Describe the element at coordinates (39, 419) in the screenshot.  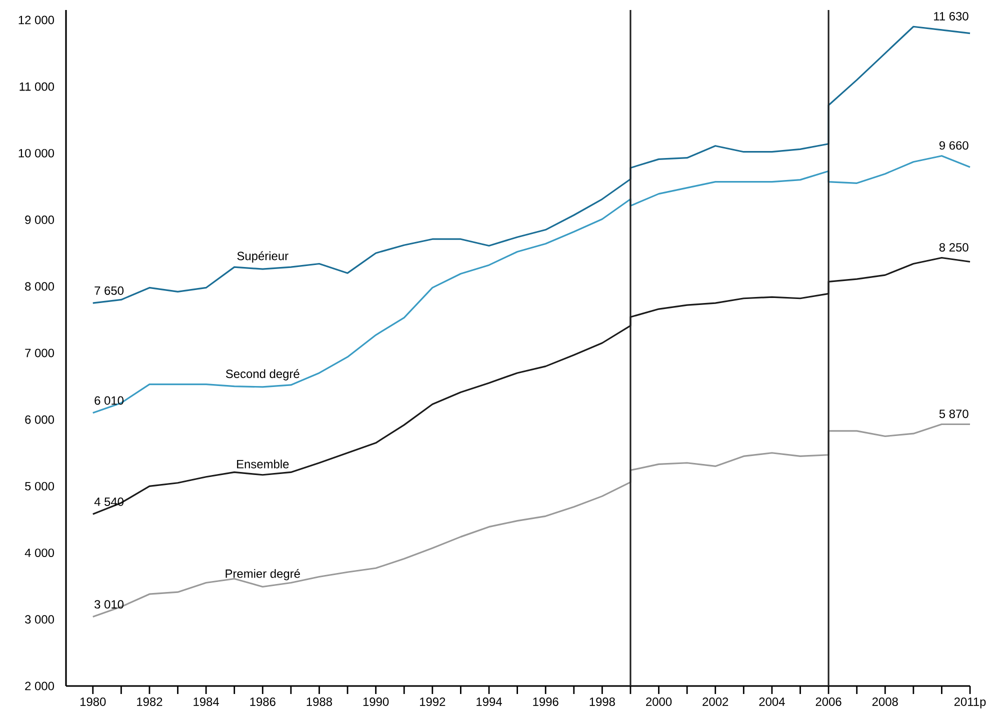
I see `y-tick-label: 6 000` at that location.